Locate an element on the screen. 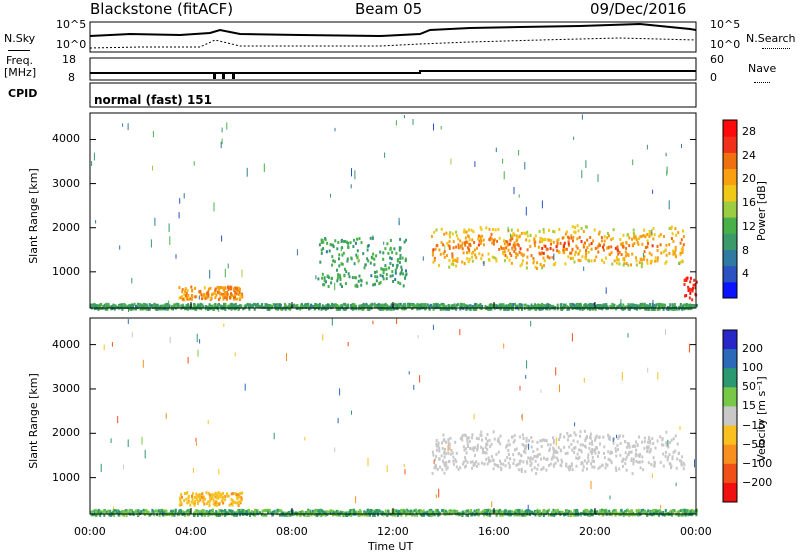 Image resolution: width=800 pixels, height=554 pixels. x-tick-label: 16:00 is located at coordinates (494, 531).